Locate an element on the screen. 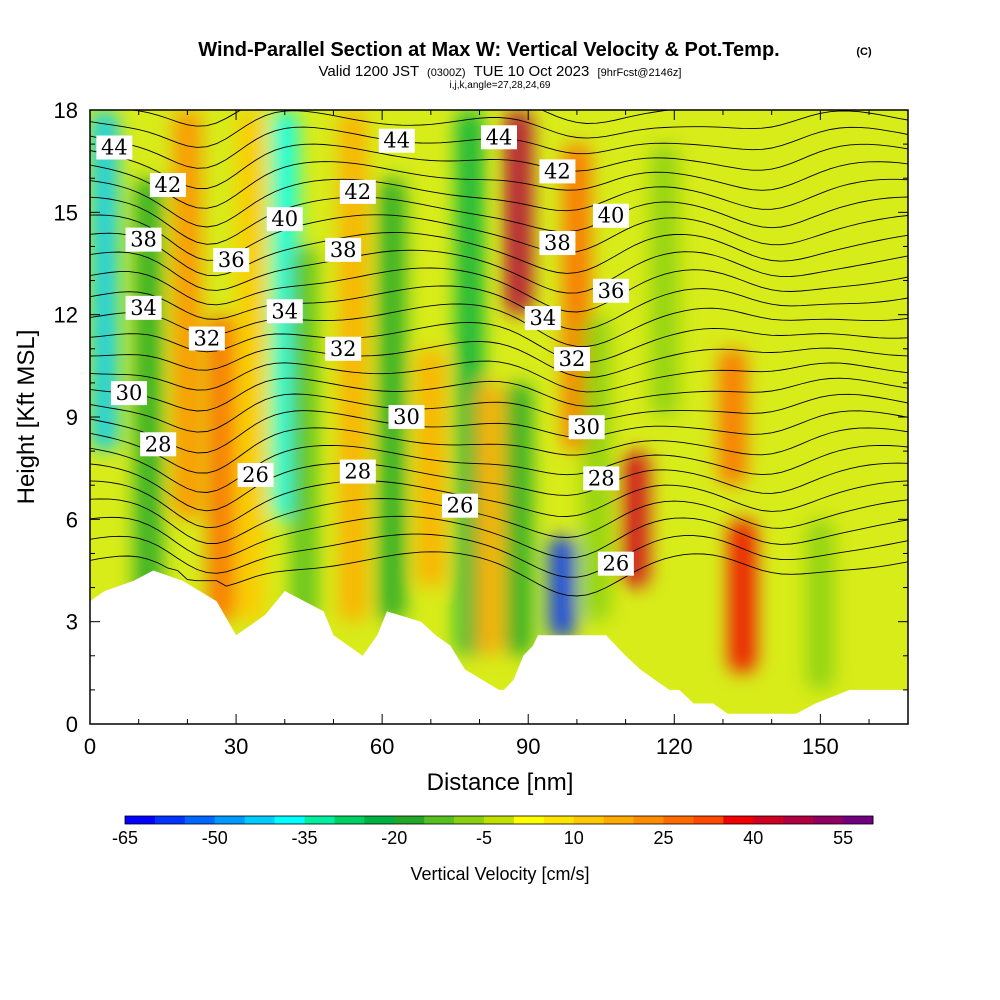 The height and width of the screenshot is (1000, 1000). contour-label-text: 38 is located at coordinates (343, 250).